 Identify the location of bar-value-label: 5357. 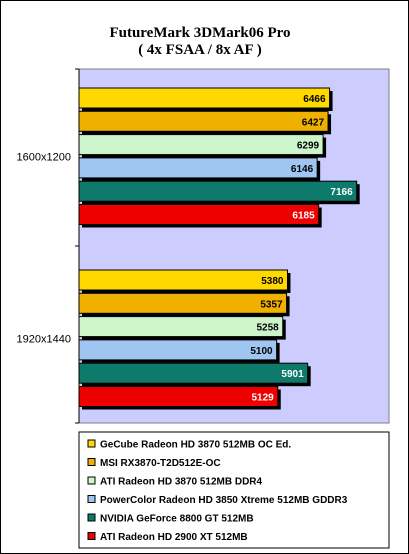
(271, 304).